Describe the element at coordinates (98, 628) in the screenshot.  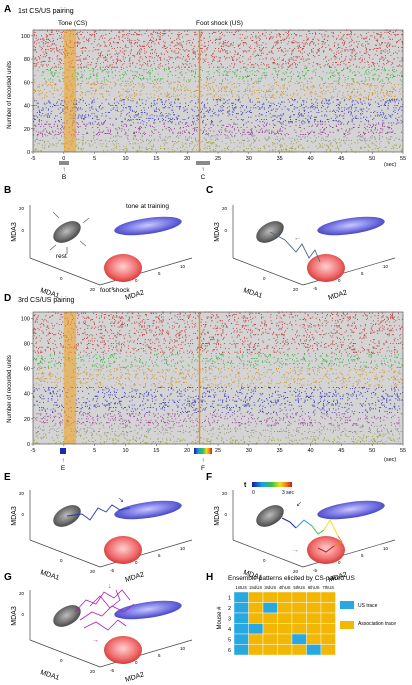
I see `panel-g: G MDA3 MDA1 MDA2 0 20 0 20 -5 0 5 10 ↓ →` at that location.